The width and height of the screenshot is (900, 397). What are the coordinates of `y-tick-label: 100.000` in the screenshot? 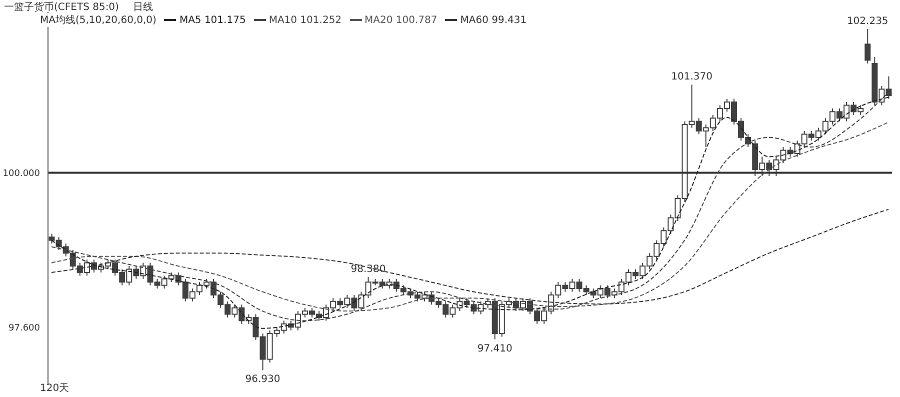 It's located at (21, 173).